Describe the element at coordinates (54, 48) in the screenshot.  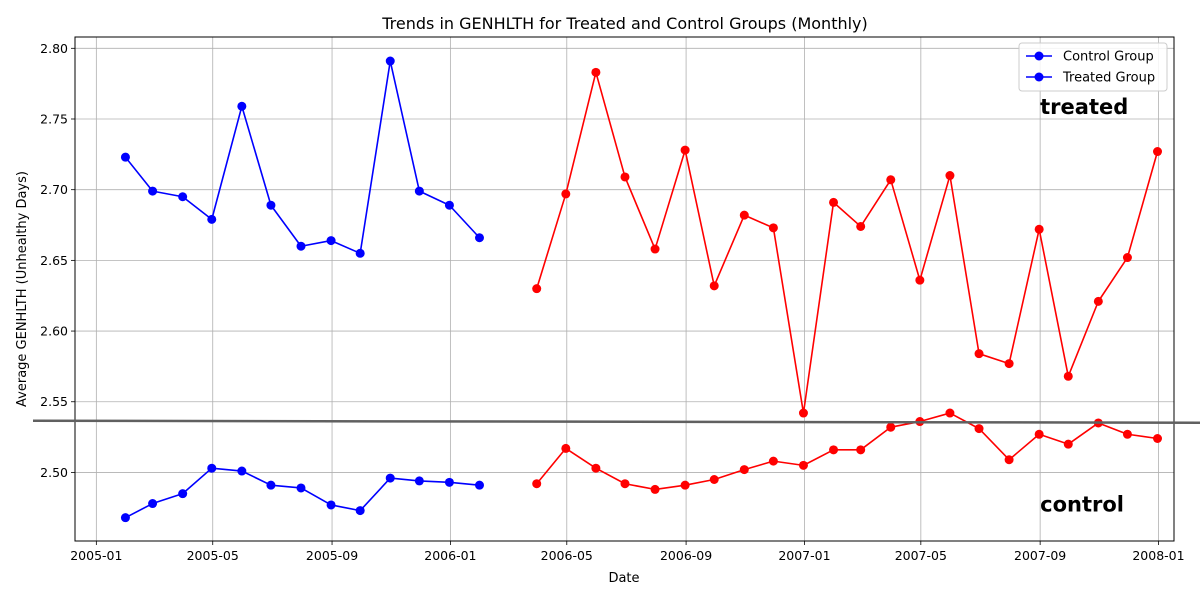
I see `y-tick-label: 2.80` at that location.